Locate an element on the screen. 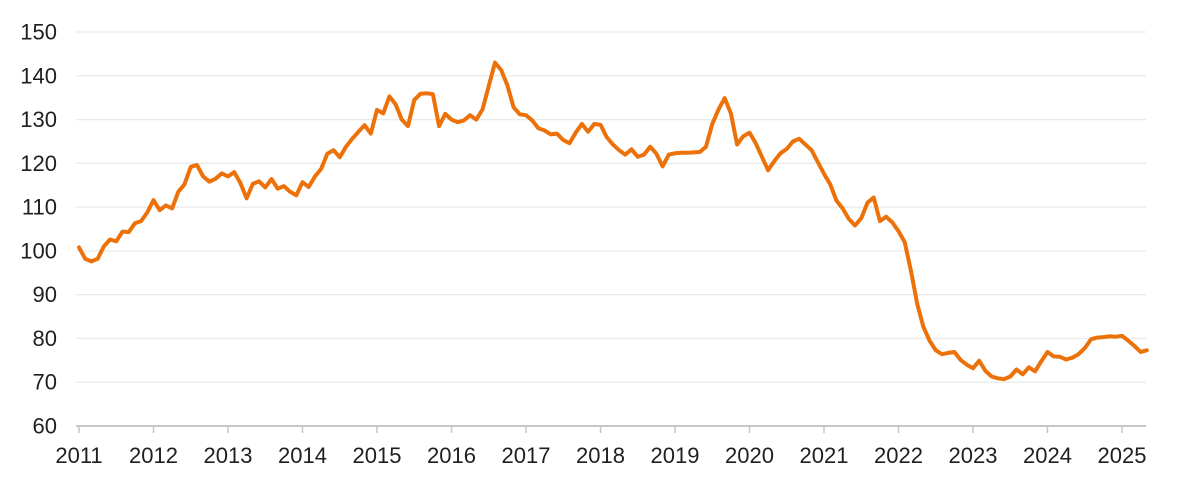  x-axis-tick-label: 2012 is located at coordinates (153, 455).